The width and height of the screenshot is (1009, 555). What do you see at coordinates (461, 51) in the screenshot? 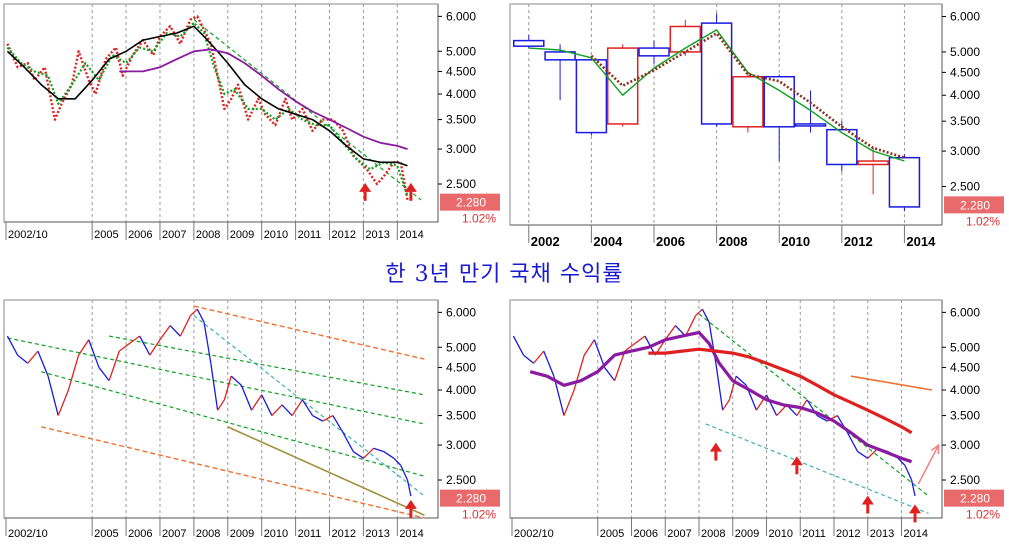
I see `y-tick-label: 5.000` at bounding box center [461, 51].